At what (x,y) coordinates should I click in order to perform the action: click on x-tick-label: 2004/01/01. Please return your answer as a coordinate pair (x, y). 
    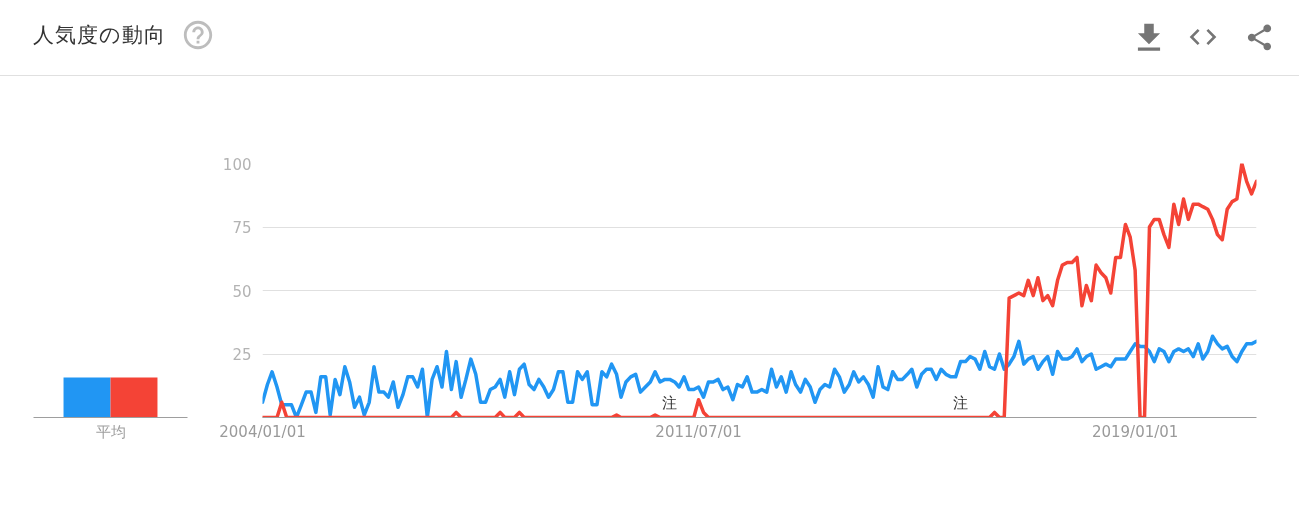
    Looking at the image, I should click on (262, 431).